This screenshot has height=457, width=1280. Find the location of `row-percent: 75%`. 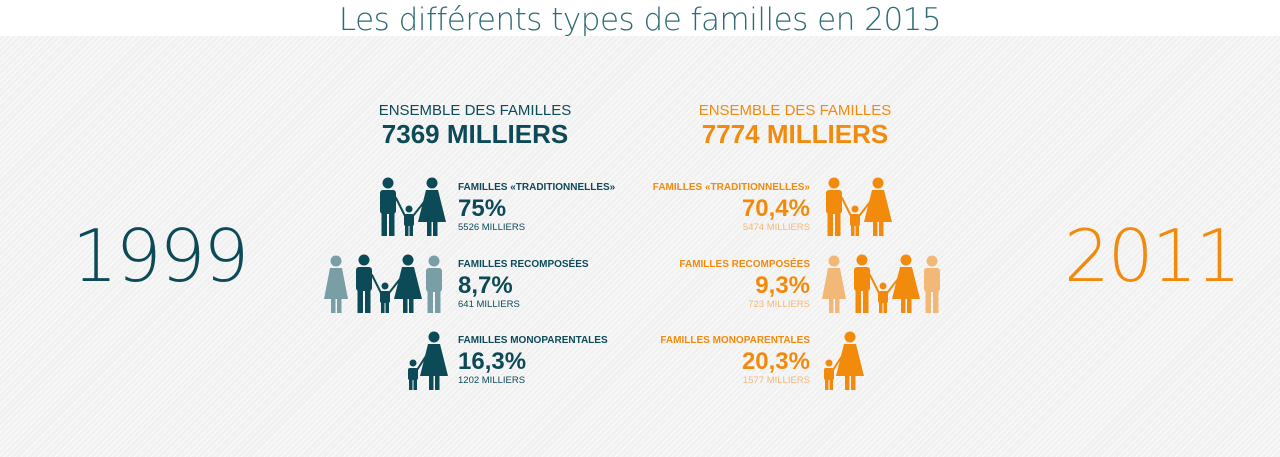

row-percent: 75% is located at coordinates (482, 208).